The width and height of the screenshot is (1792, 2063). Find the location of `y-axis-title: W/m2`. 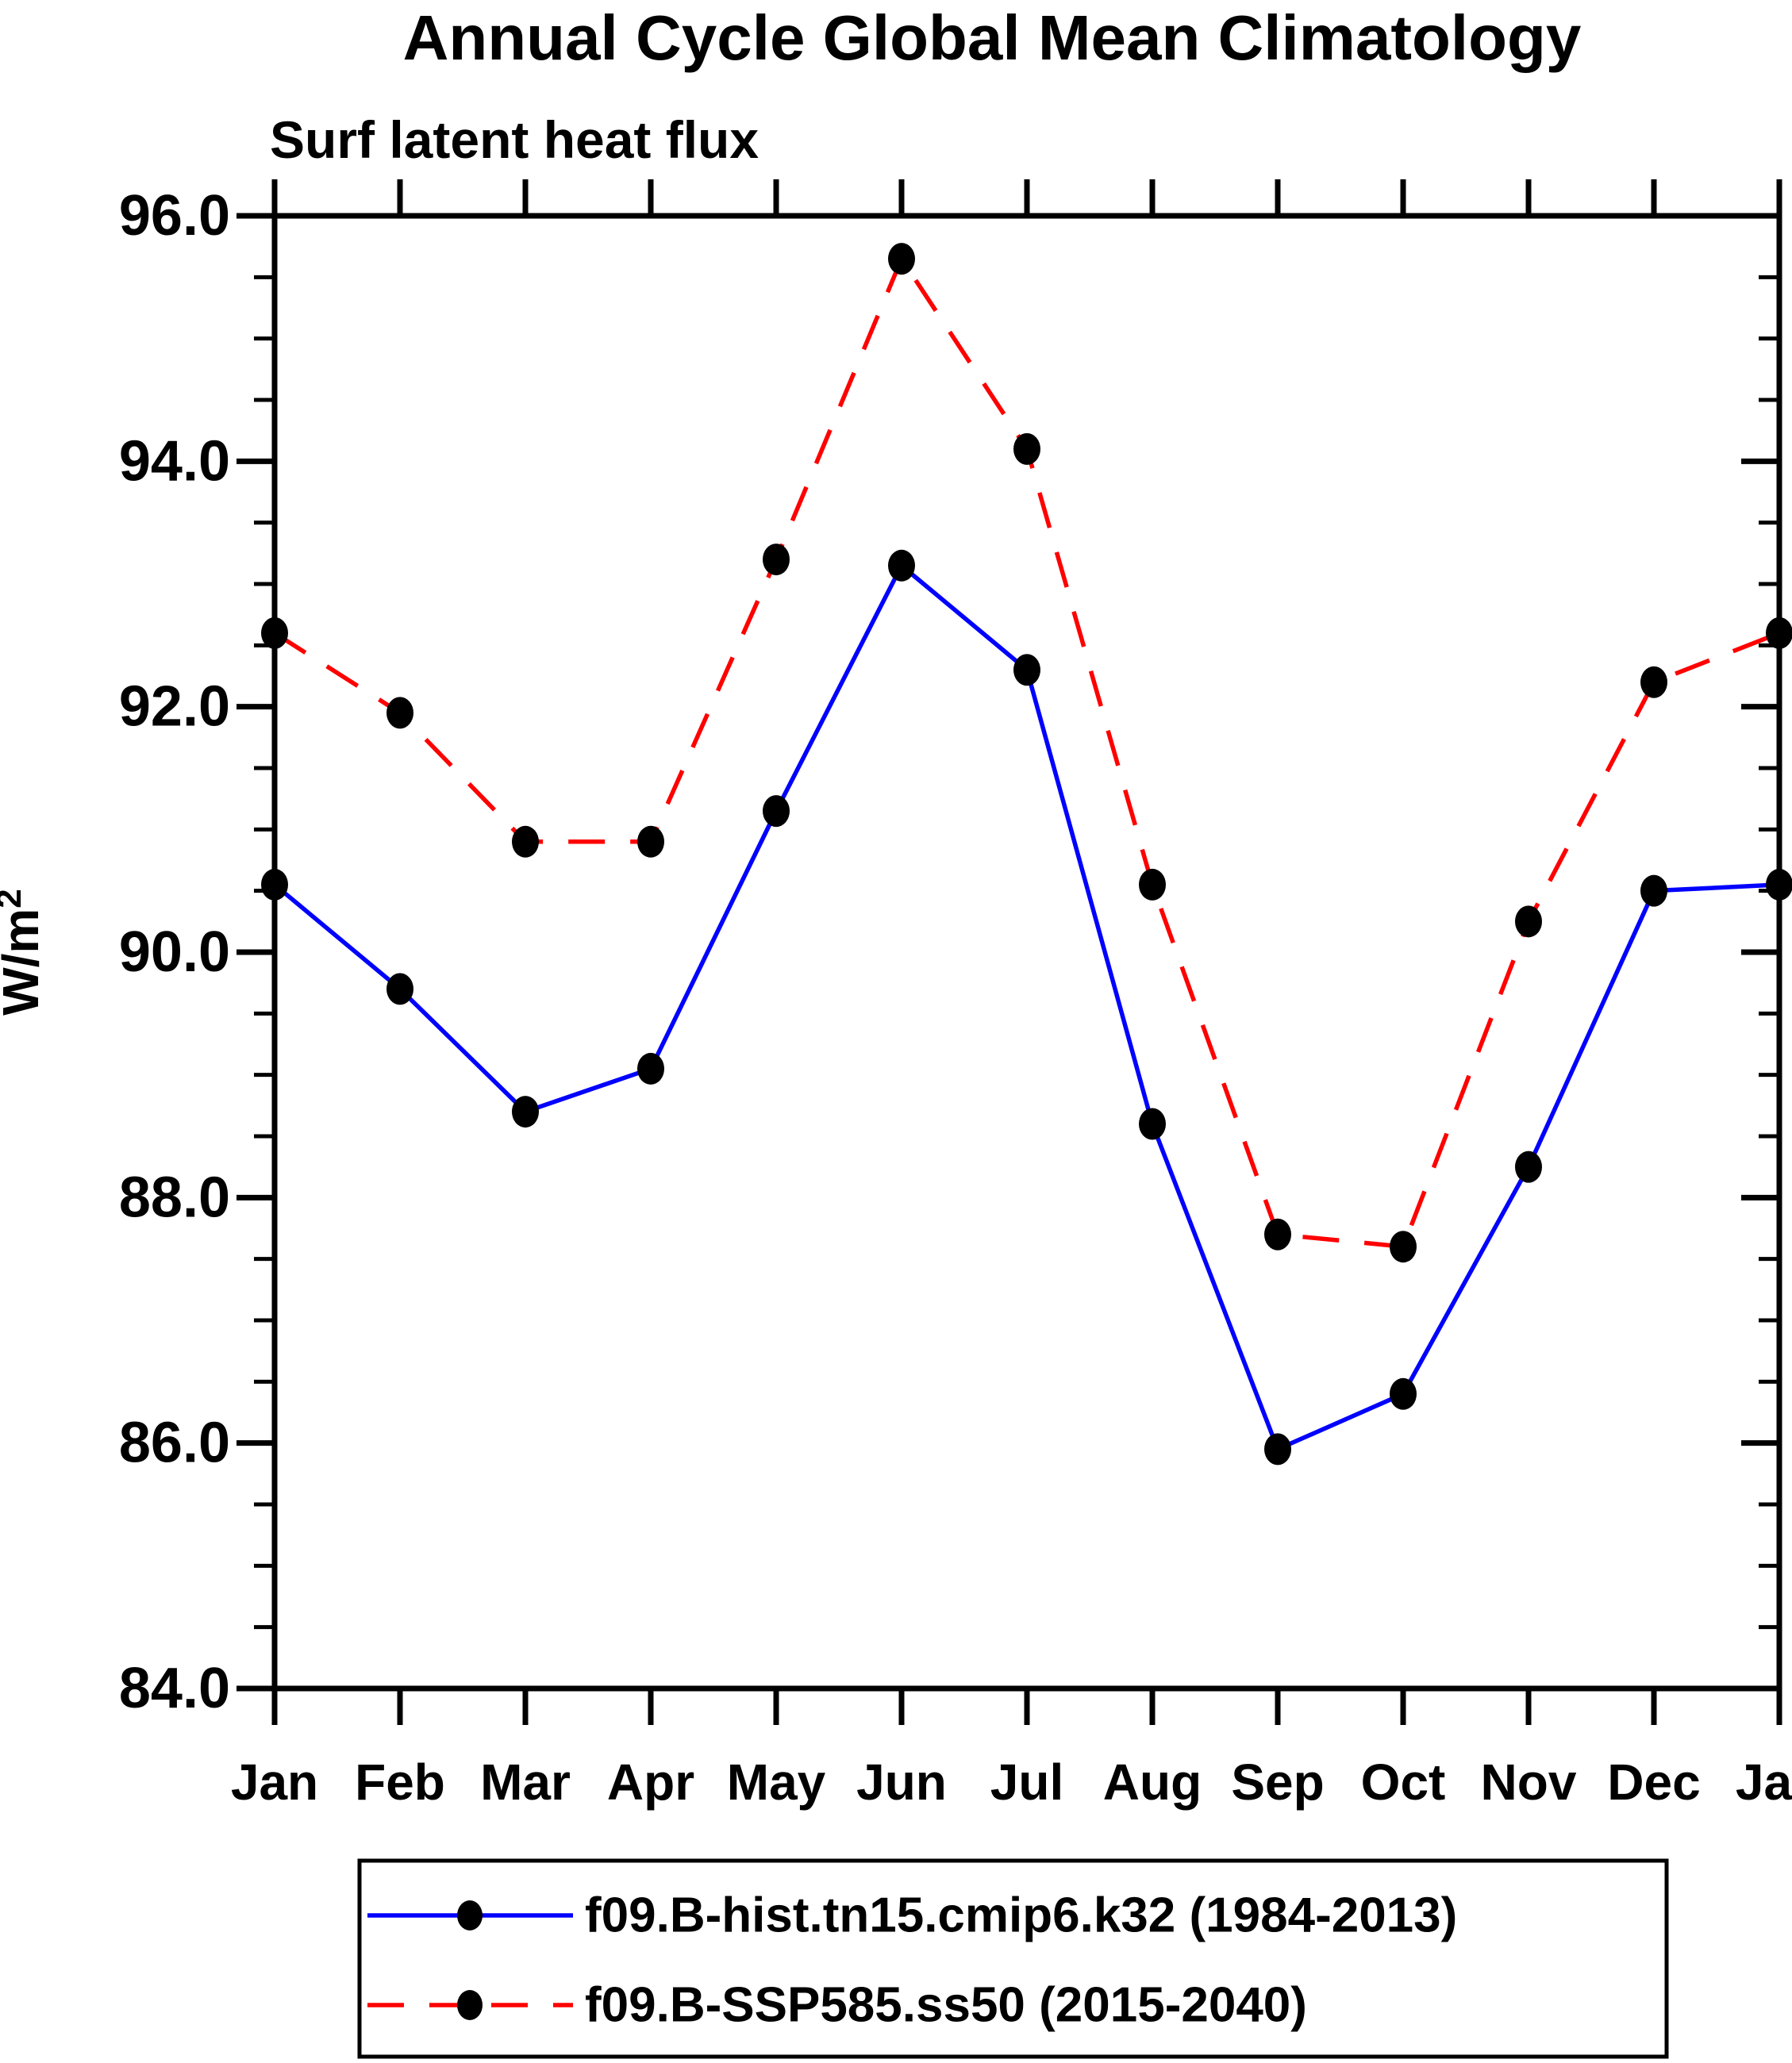

y-axis-title: W/m2 is located at coordinates (24, 952).